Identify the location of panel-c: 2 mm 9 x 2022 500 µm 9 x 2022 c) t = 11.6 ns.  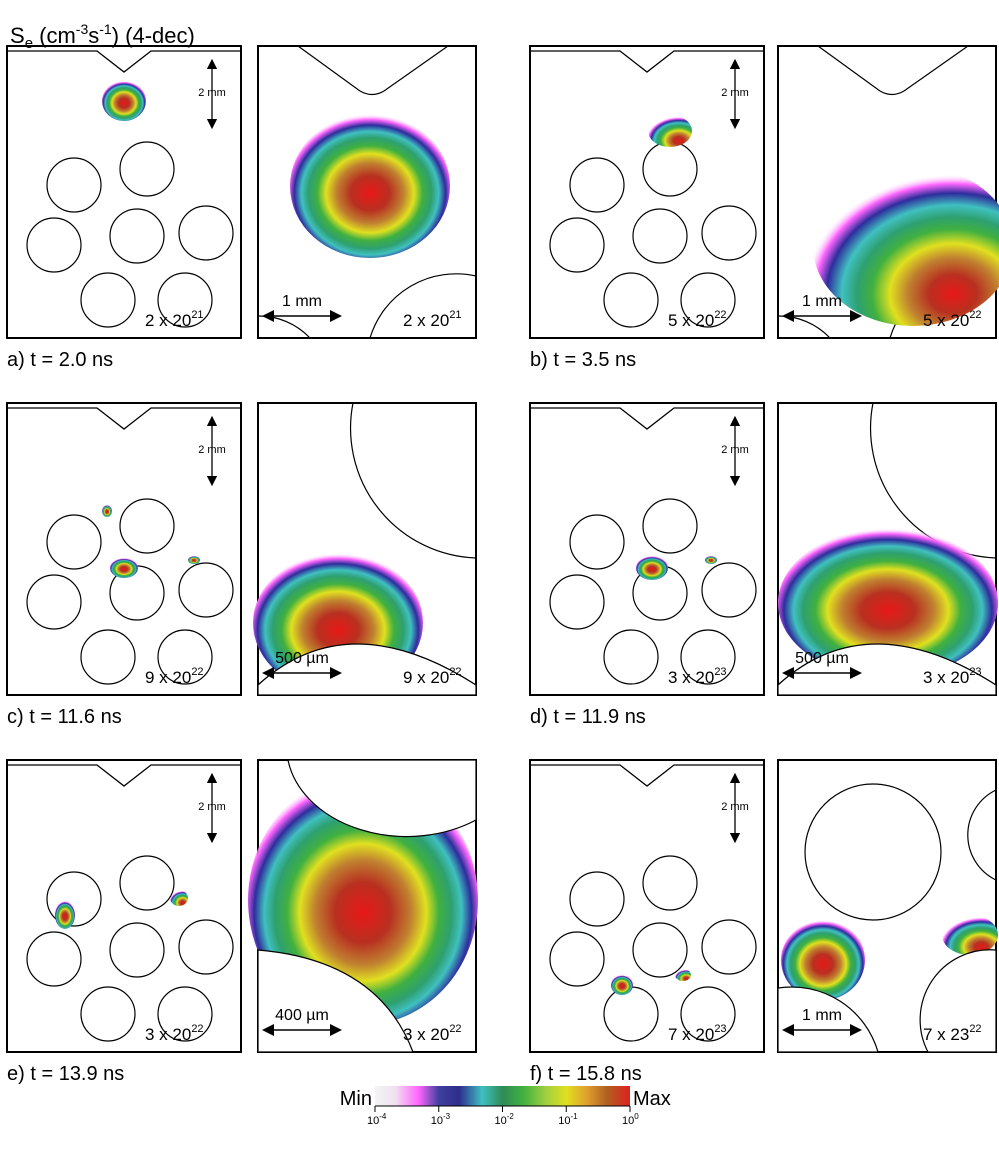
(241, 565).